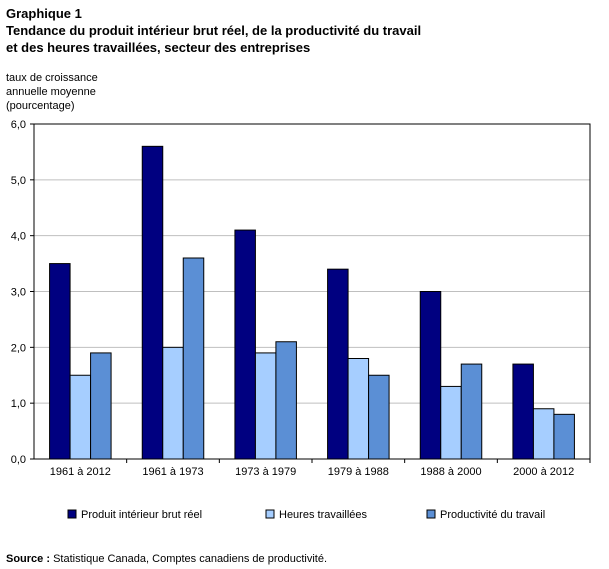  I want to click on source-label: Source :, so click(28, 559).